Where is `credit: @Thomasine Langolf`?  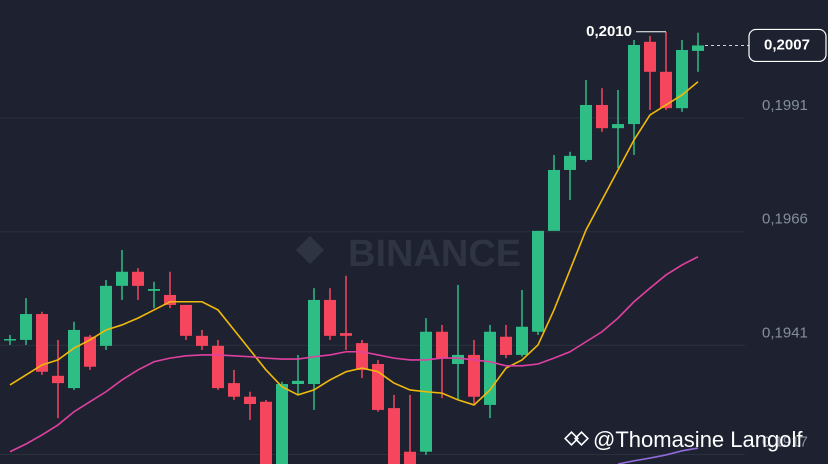
credit: @Thomasine Langolf is located at coordinates (698, 439).